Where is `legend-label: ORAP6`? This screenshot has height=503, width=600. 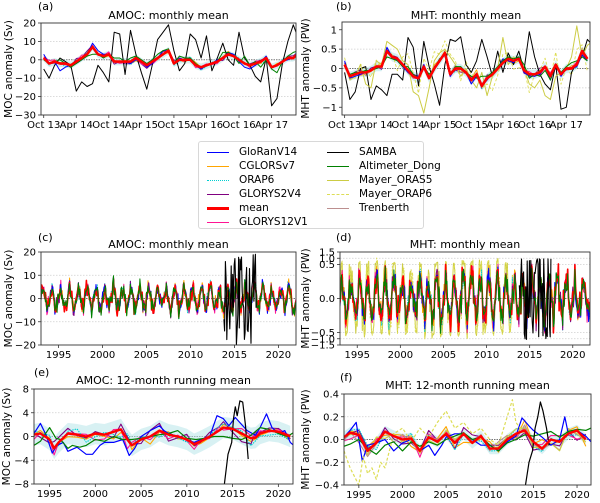
legend-label: ORAP6 is located at coordinates (257, 180).